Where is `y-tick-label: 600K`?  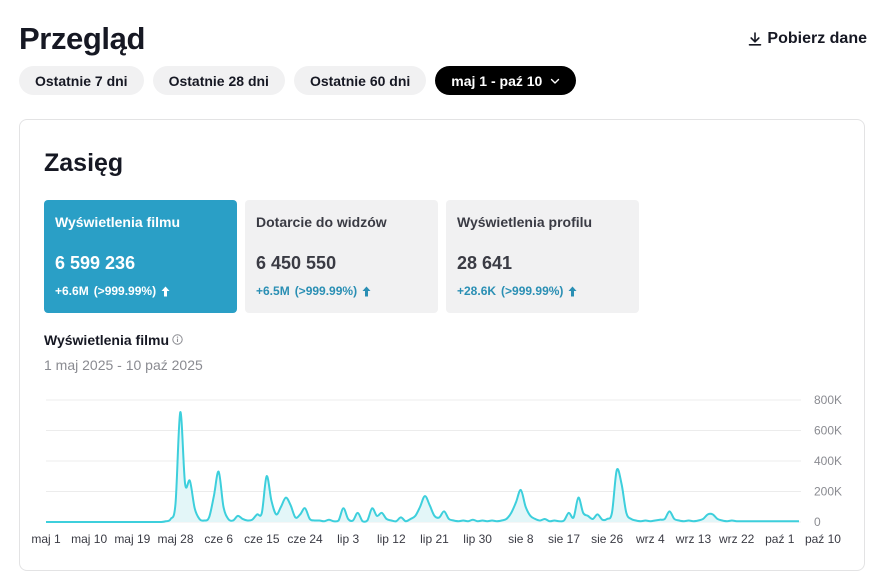
y-tick-label: 600K is located at coordinates (828, 431).